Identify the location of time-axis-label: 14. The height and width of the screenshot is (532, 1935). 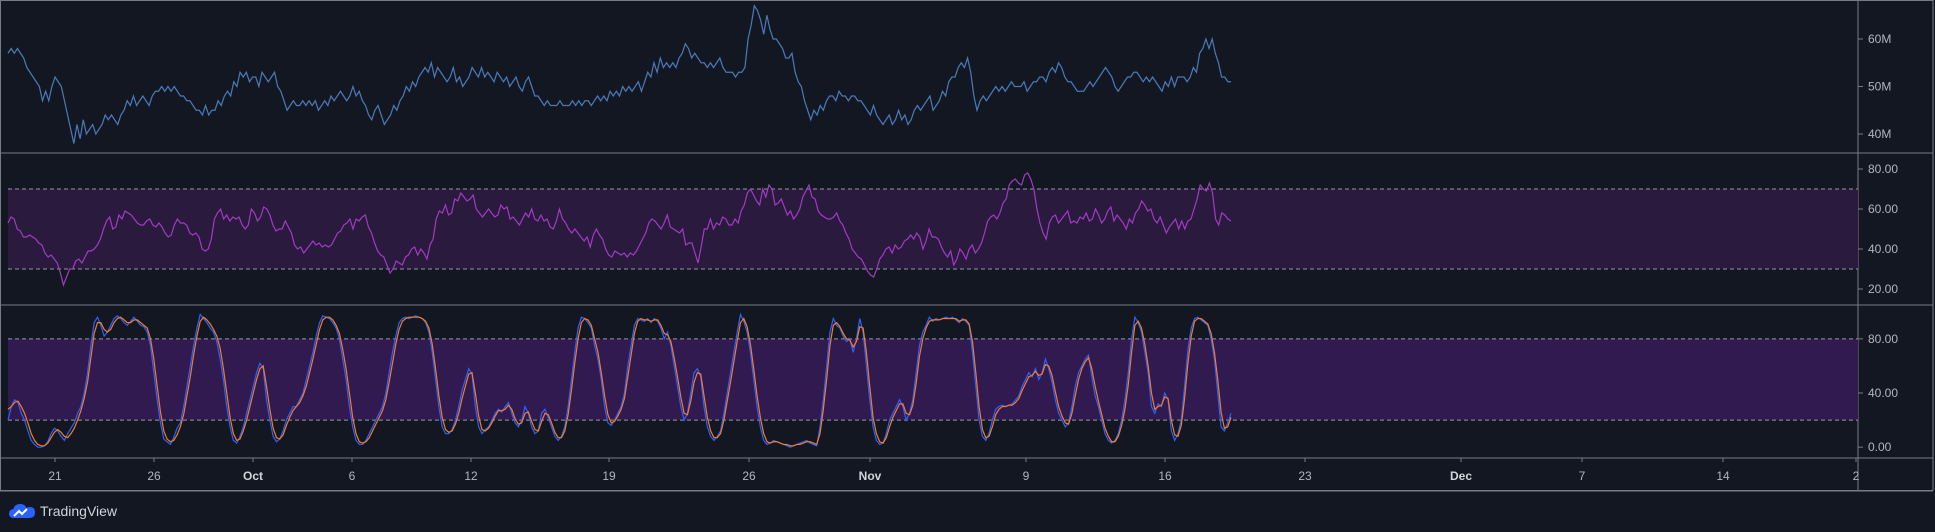
(1723, 476).